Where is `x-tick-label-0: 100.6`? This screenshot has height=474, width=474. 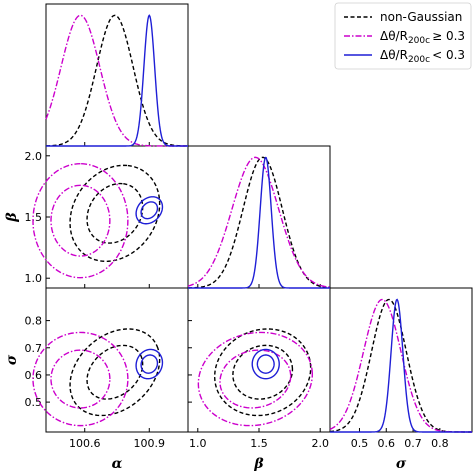 x-tick-label-0: 100.6 is located at coordinates (85, 443).